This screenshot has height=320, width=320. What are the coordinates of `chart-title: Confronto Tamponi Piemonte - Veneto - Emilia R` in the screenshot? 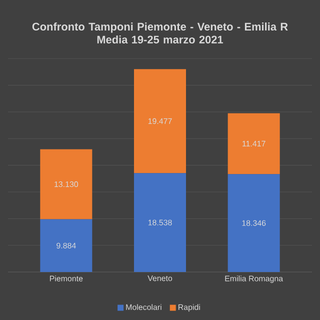 It's located at (160, 27).